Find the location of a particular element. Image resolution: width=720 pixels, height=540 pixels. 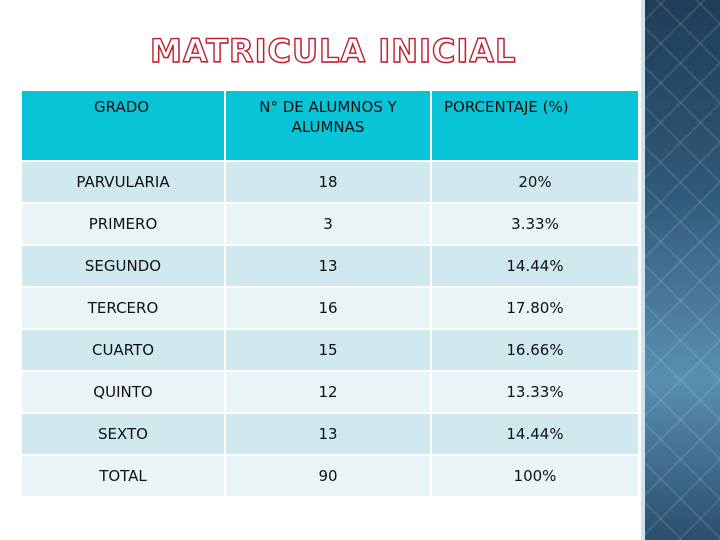

cell-alumnos: 3 is located at coordinates (328, 224).